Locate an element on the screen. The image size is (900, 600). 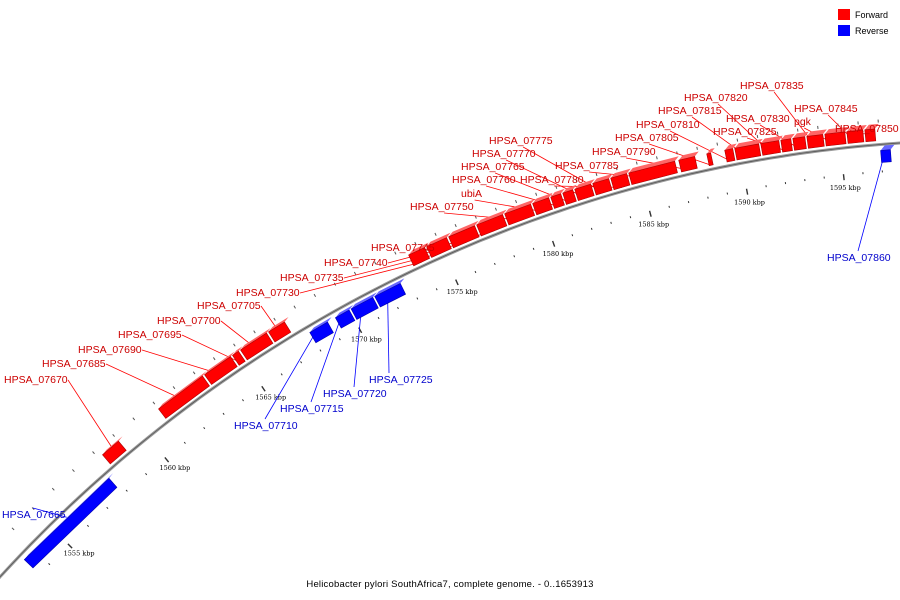
gene-label-HPSA_07775: HPSA_07775 is located at coordinates (521, 141).